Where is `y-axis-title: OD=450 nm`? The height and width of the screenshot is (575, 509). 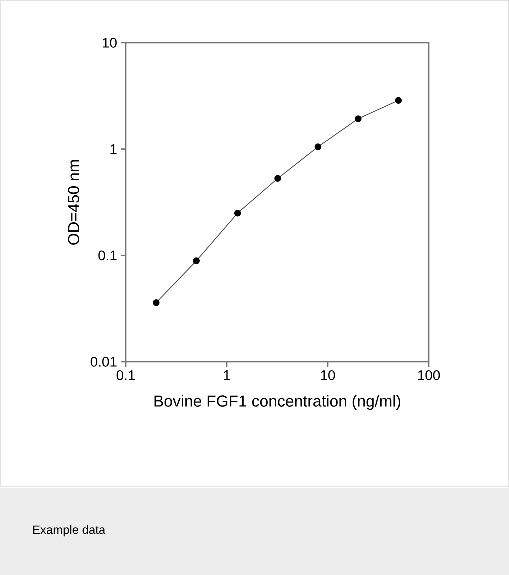
y-axis-title: OD=450 nm is located at coordinates (74, 202).